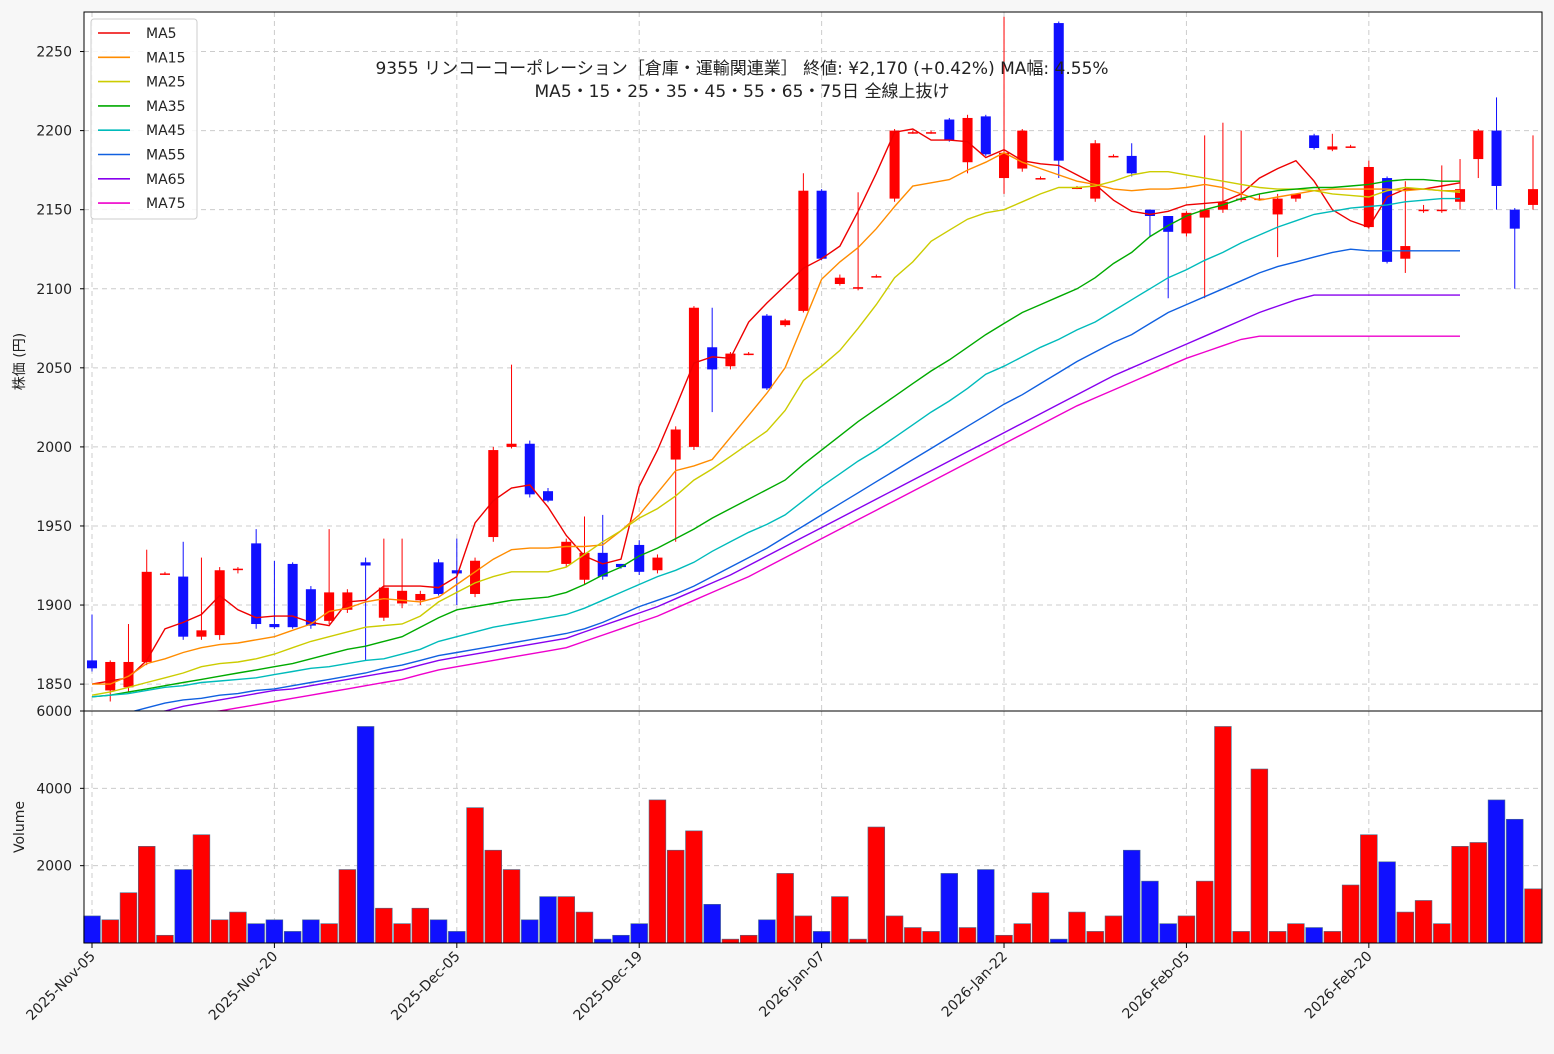  I want to click on legend: MA5 MA15 MA25 MA35 MA45 MA55 MA65 MA75, so click(144, 119).